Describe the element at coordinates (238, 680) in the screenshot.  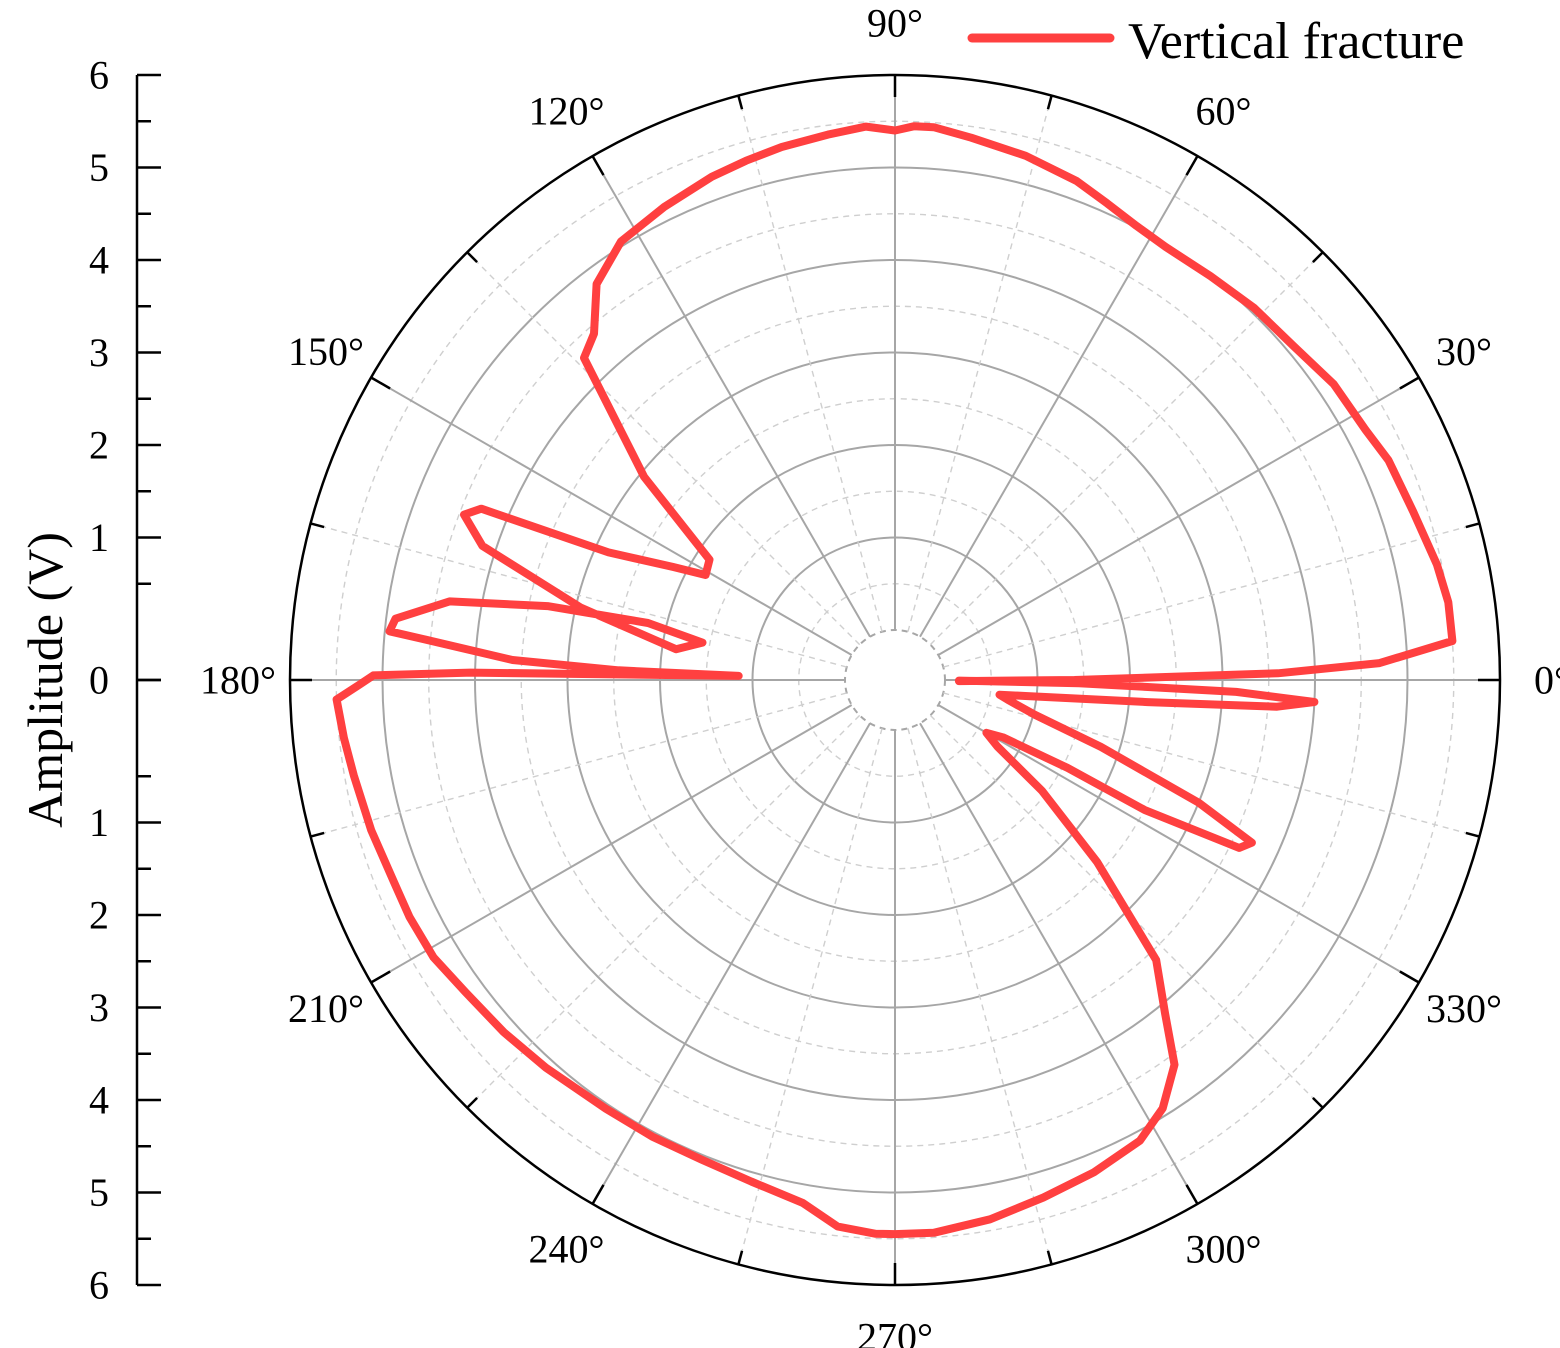
I see `angle-label-180: 180°` at that location.